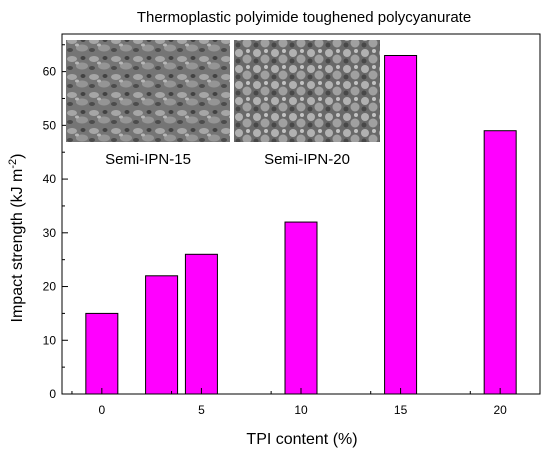 Image resolution: width=550 pixels, height=457 pixels. Describe the element at coordinates (307, 159) in the screenshot. I see `inset-label-2: Semi-IPN-20` at that location.